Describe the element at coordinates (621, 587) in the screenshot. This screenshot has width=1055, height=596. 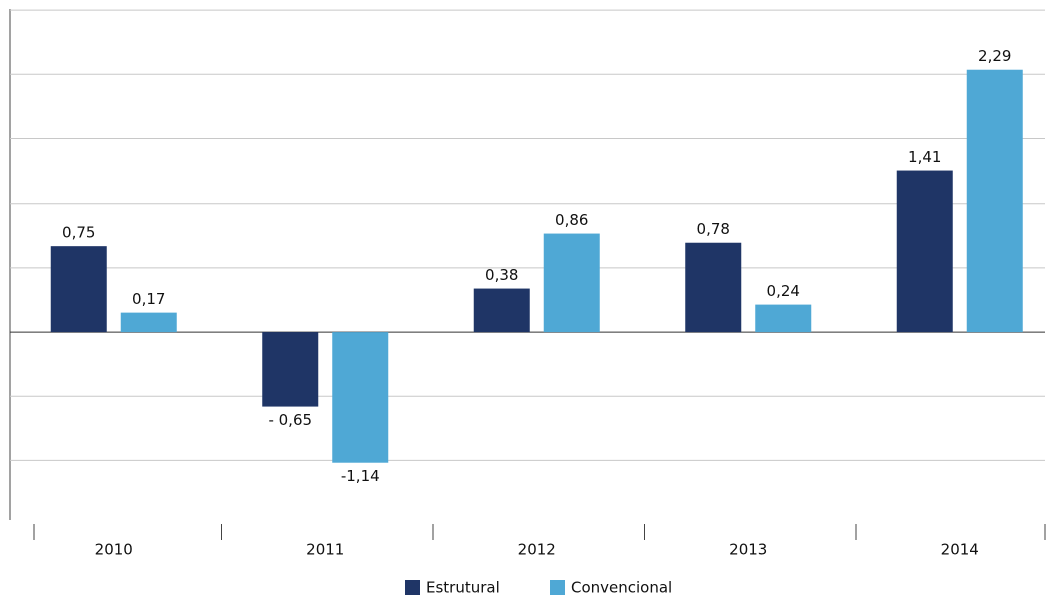
I see `legend-label: Convencional` at that location.